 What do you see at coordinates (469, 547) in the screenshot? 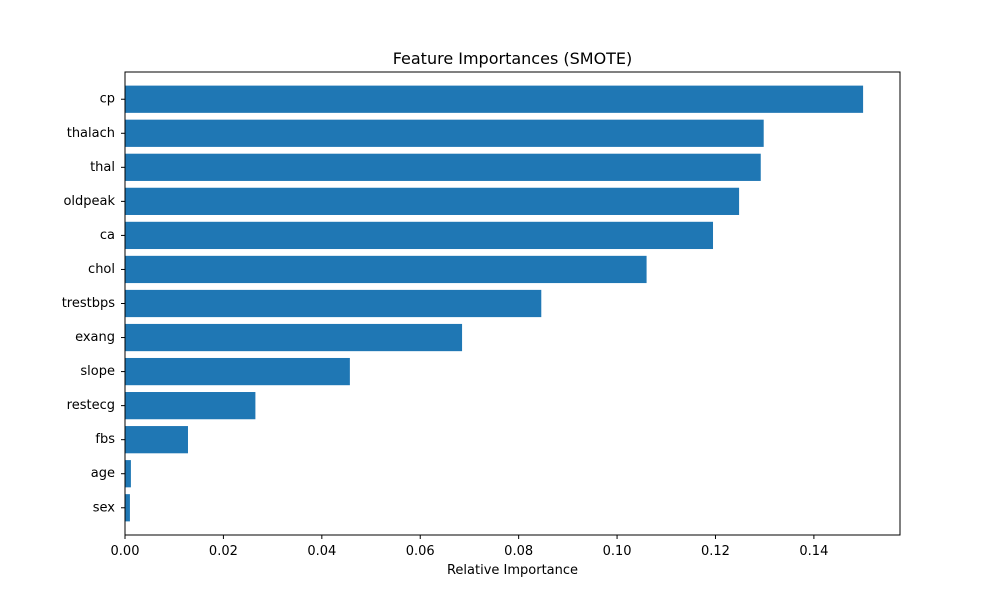
I see `x-axis-ticks: 0.00 0.02 0.04 0.06 0.08 0.10 0.12 0.14` at bounding box center [469, 547].